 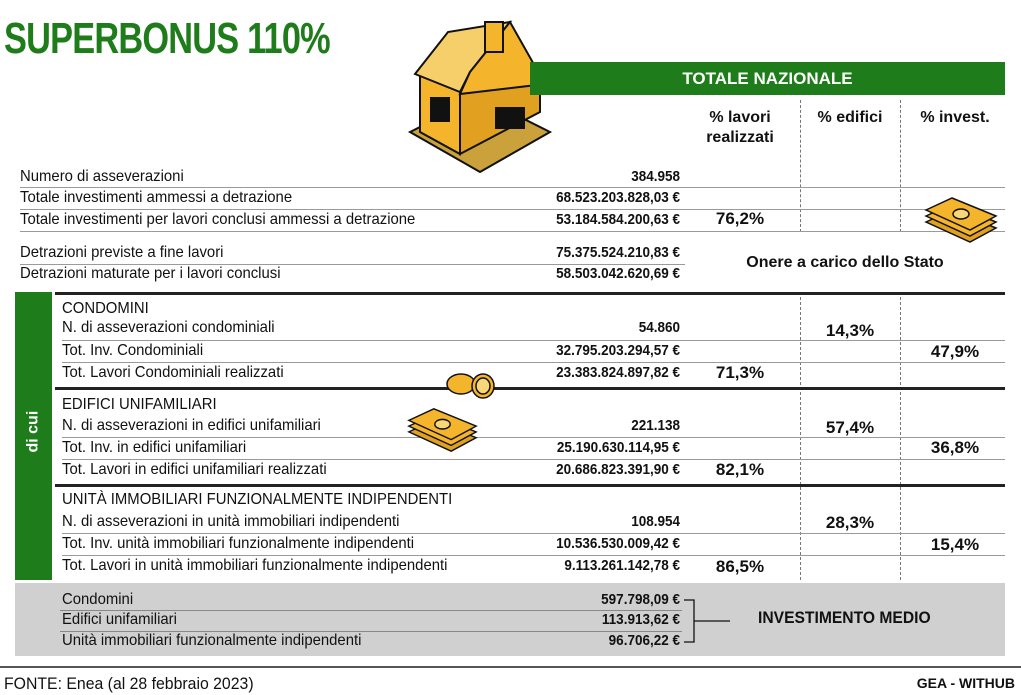 What do you see at coordinates (850, 117) in the screenshot?
I see `col-header-edifici: % edifici` at bounding box center [850, 117].